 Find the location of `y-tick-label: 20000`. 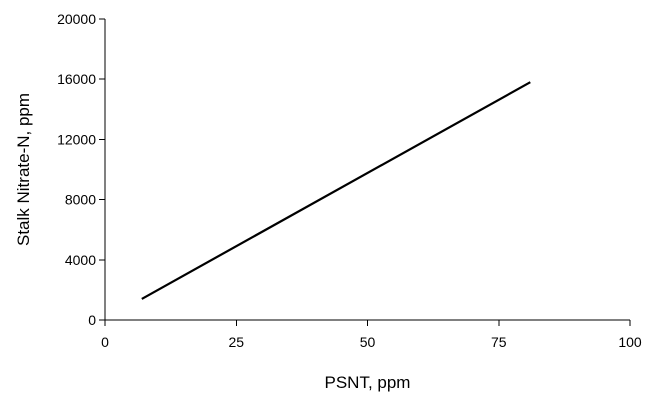

y-tick-label: 20000 is located at coordinates (76, 19).